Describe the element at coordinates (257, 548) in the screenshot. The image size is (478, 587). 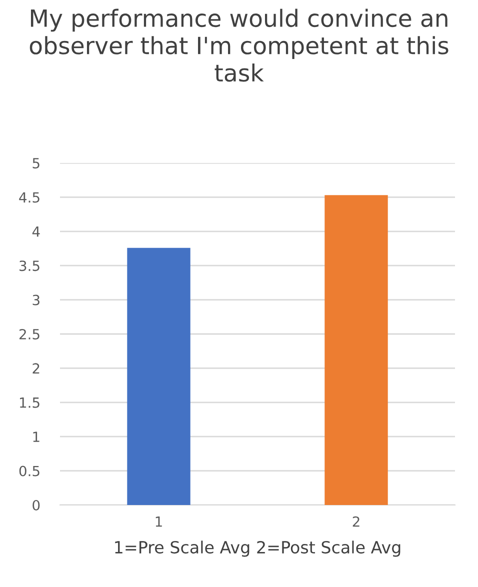
I see `x-axis-title: 1=Pre Scale Avg 2=Post Scale Avg` at that location.